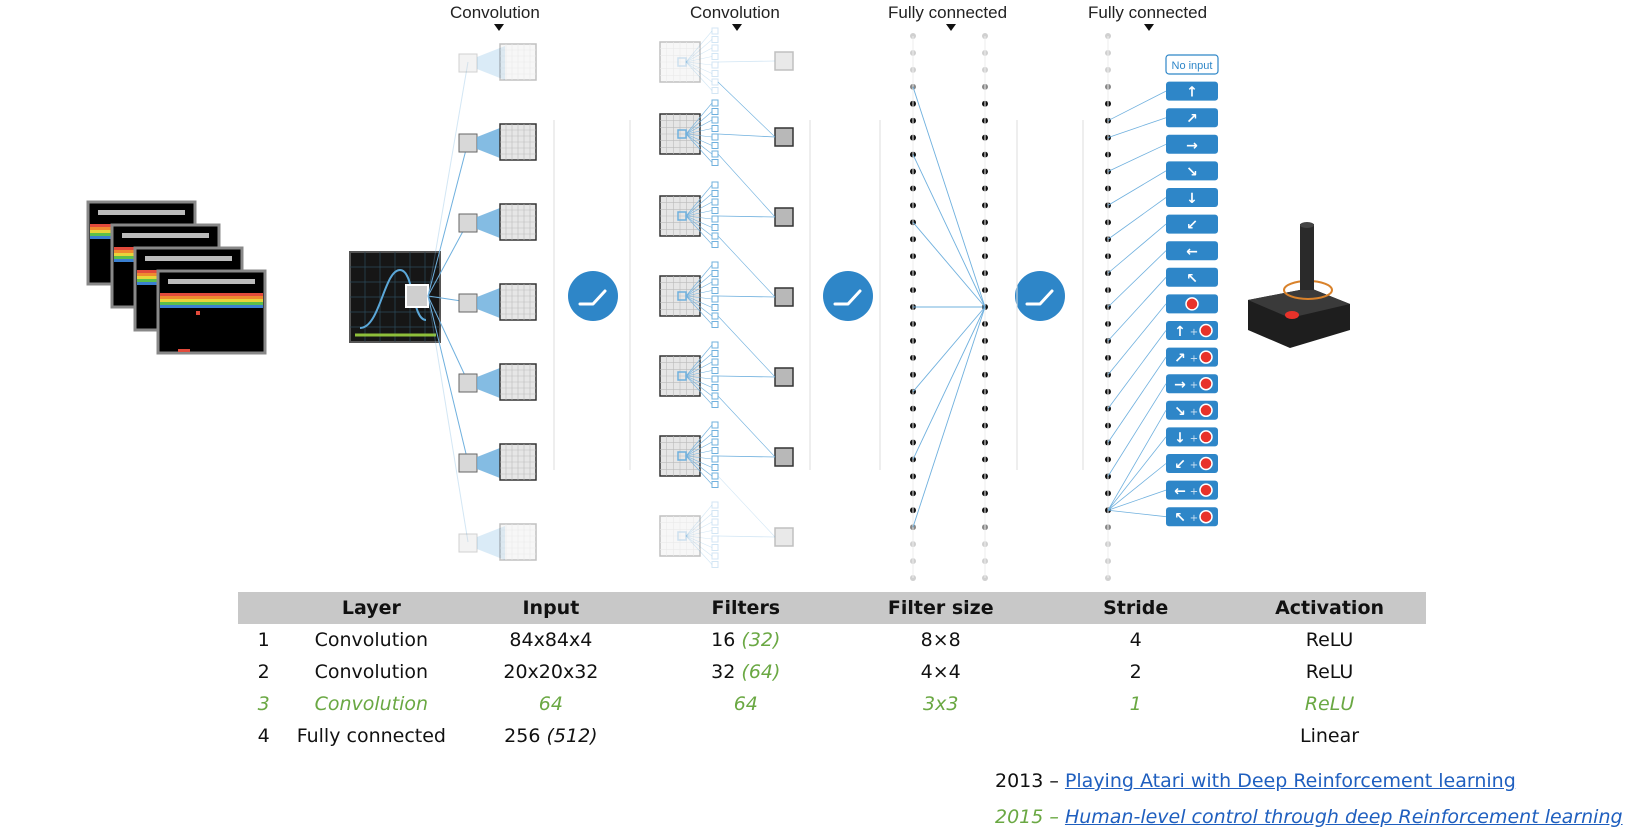 This screenshot has height=831, width=1652. What do you see at coordinates (395, 297) in the screenshot?
I see `input-image` at bounding box center [395, 297].